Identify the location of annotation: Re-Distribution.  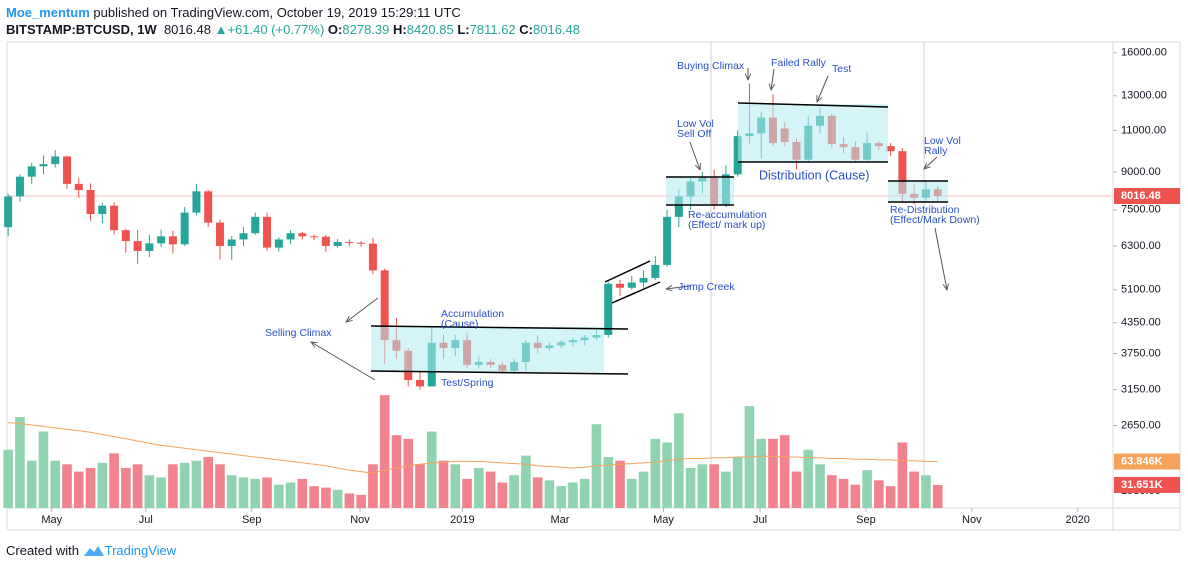
(925, 210).